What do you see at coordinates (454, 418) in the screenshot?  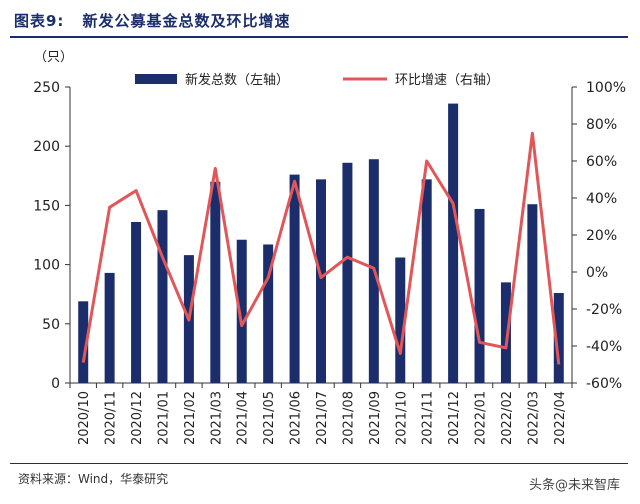 I see `x-axis-tick-label: 2021/12` at bounding box center [454, 418].